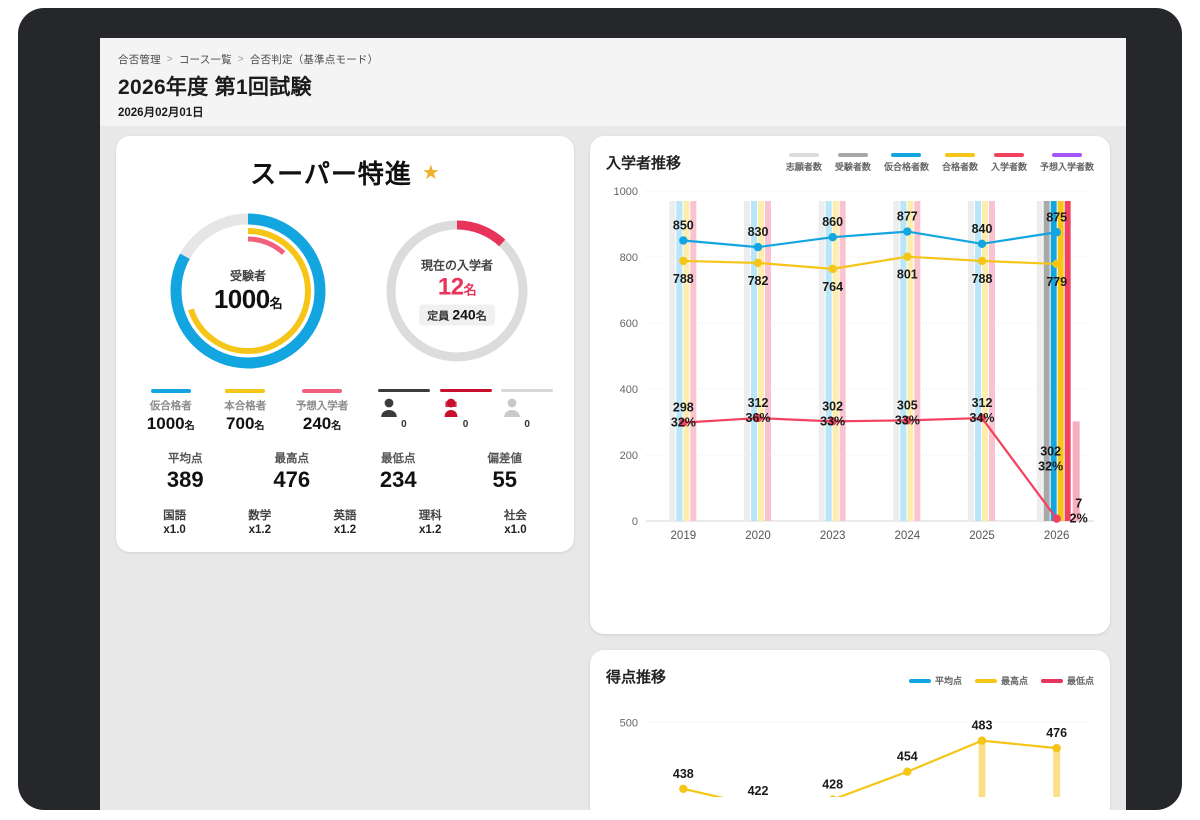 Image resolution: width=1200 pixels, height=820 pixels. I want to click on subjects-row: 国語 x1.0 数学 x1.2 英語 x1.2 理科, so click(345, 521).